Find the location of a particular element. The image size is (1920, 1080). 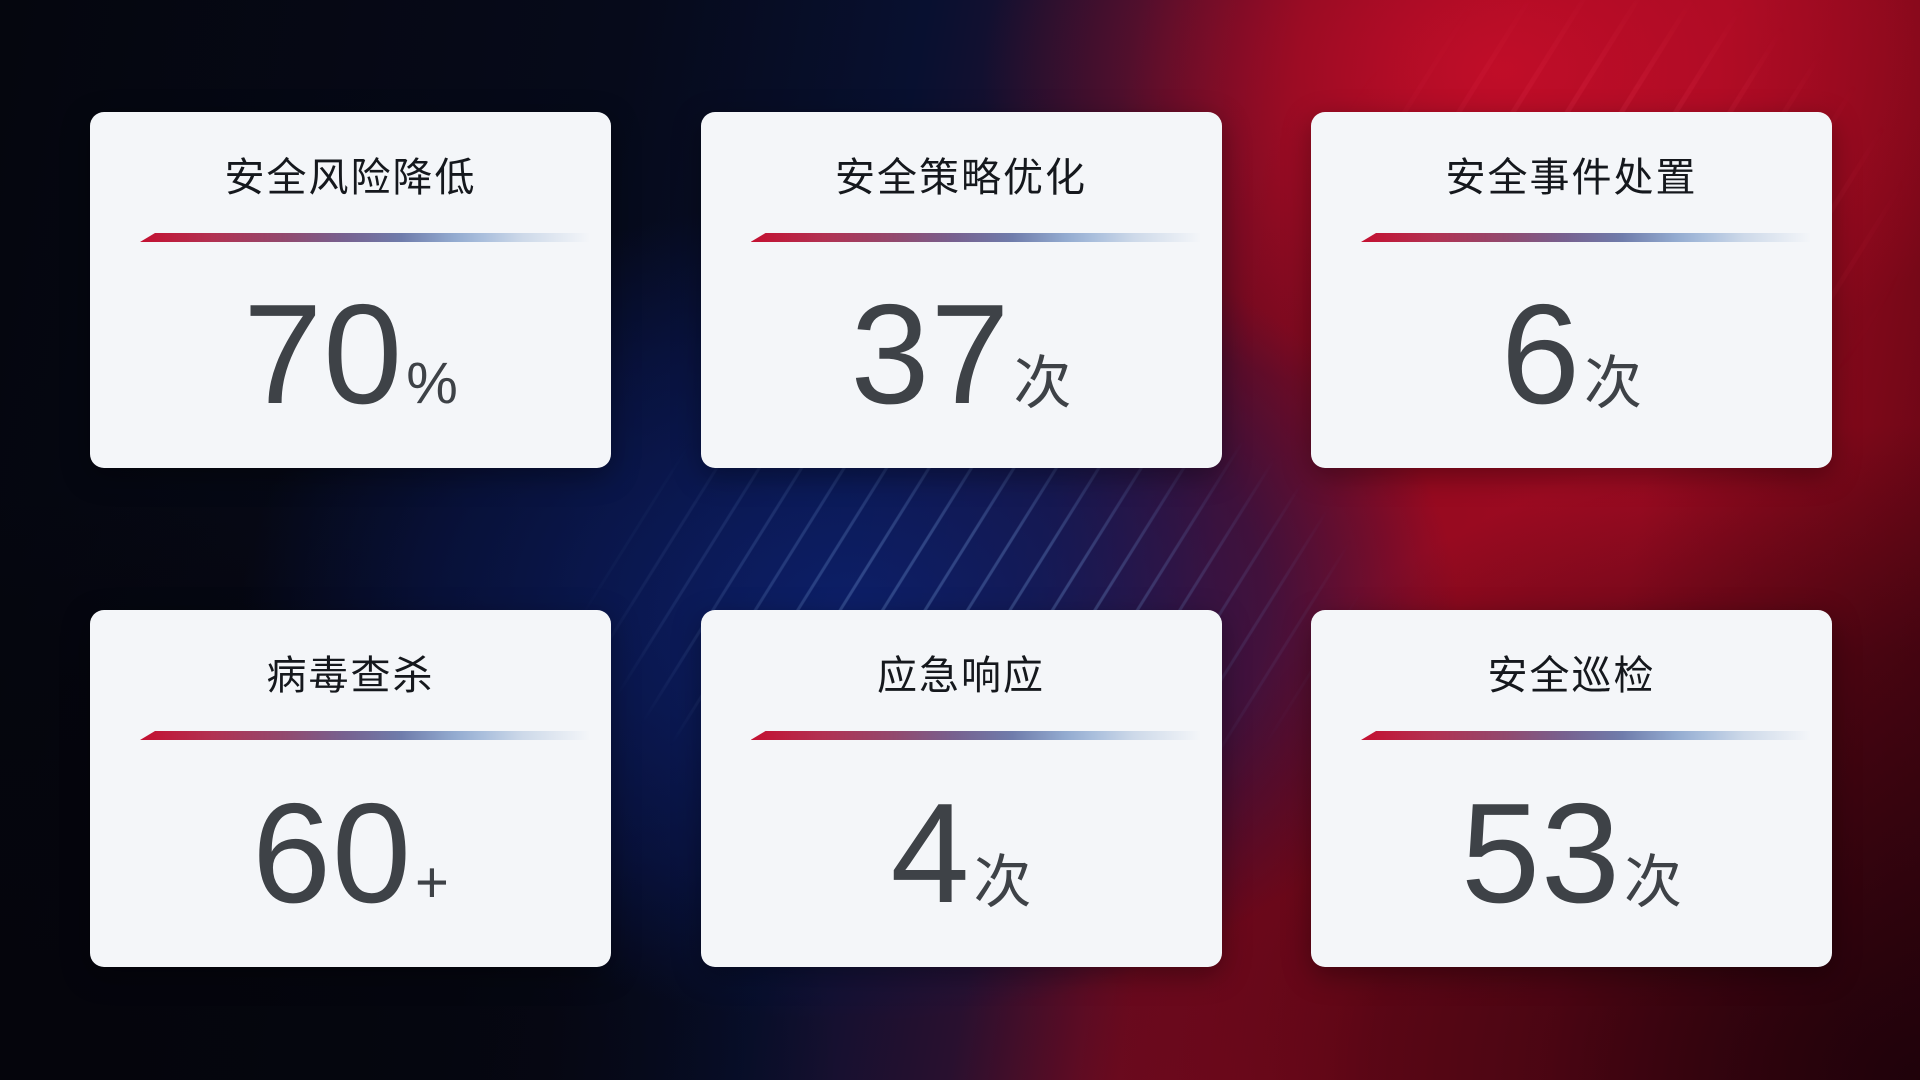

card-title: 安全策略优化 is located at coordinates (961, 178).